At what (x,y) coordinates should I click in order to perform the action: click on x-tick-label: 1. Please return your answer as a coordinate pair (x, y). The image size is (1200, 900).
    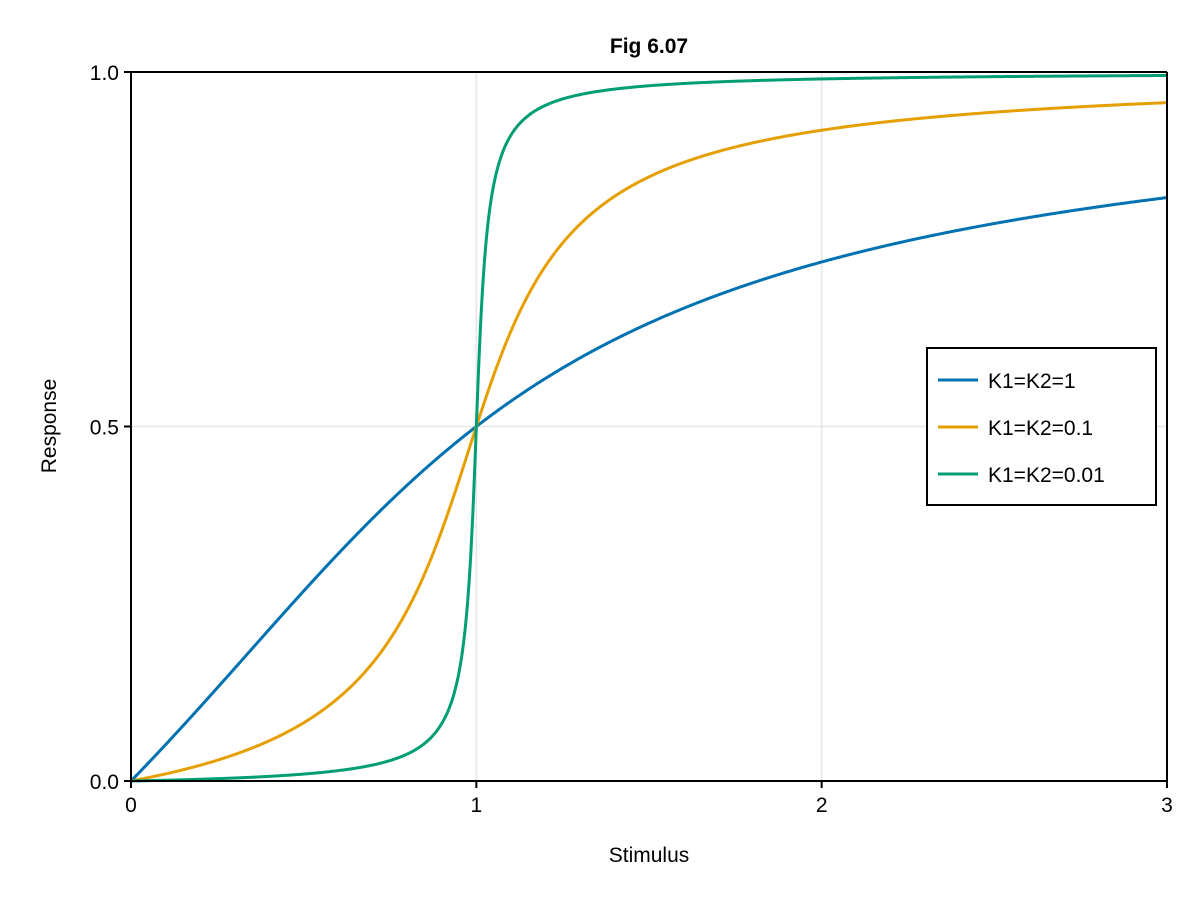
    Looking at the image, I should click on (476, 805).